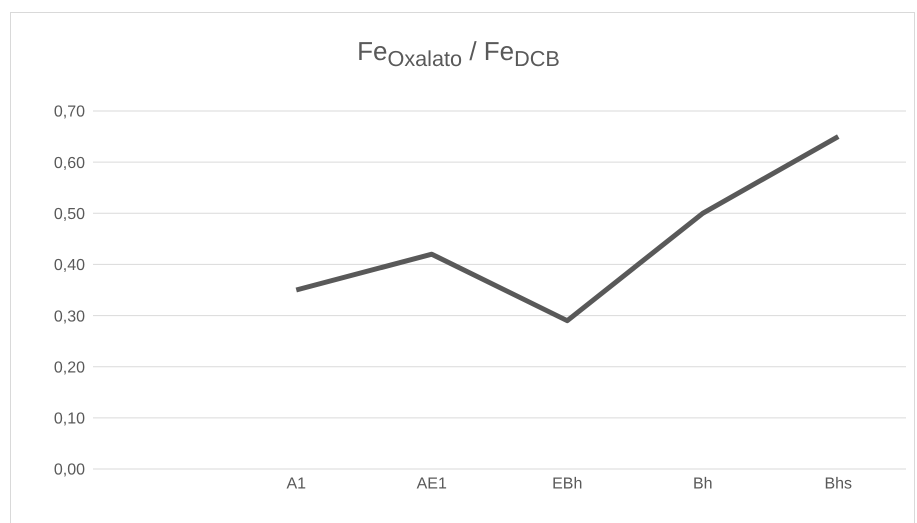 Image resolution: width=917 pixels, height=523 pixels. Describe the element at coordinates (702, 483) in the screenshot. I see `x-tick-label: Bh` at that location.